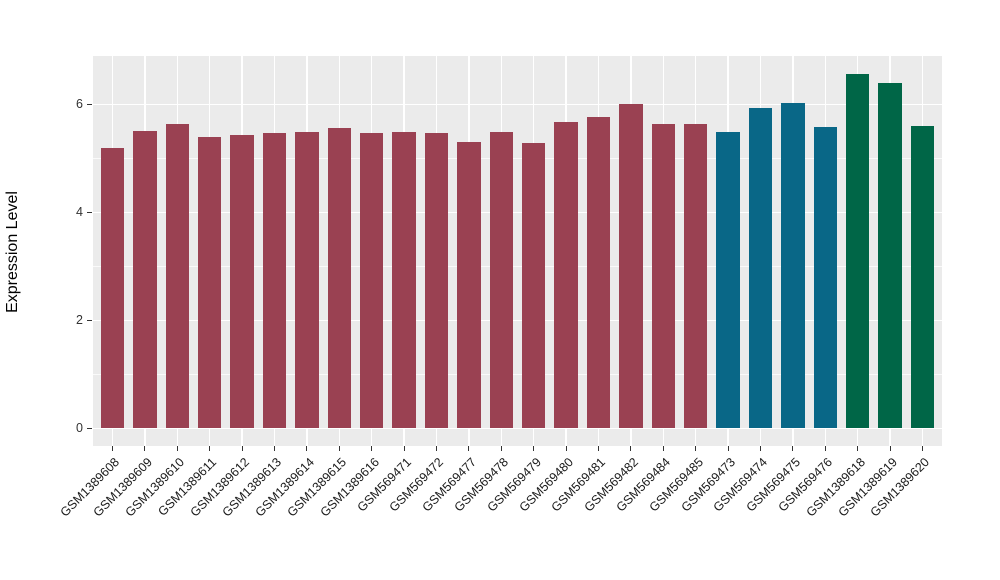 The image size is (1000, 580). What do you see at coordinates (533, 286) in the screenshot?
I see `bar-GSM569479` at bounding box center [533, 286].